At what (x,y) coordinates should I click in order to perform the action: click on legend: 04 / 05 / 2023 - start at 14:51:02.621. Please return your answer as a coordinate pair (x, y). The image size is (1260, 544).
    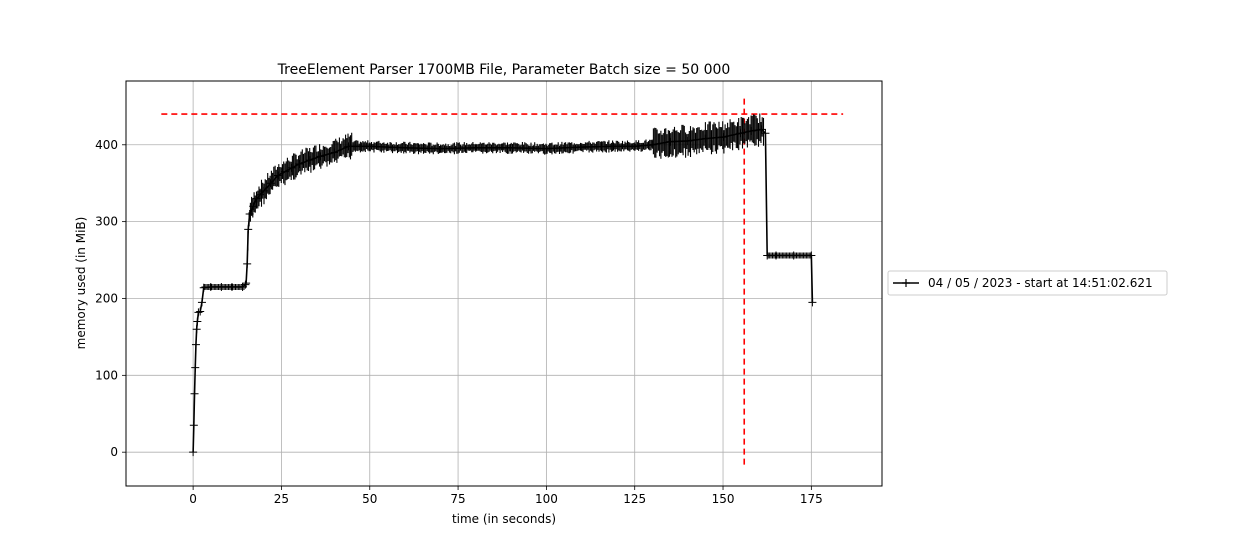
    Looking at the image, I should click on (1027, 283).